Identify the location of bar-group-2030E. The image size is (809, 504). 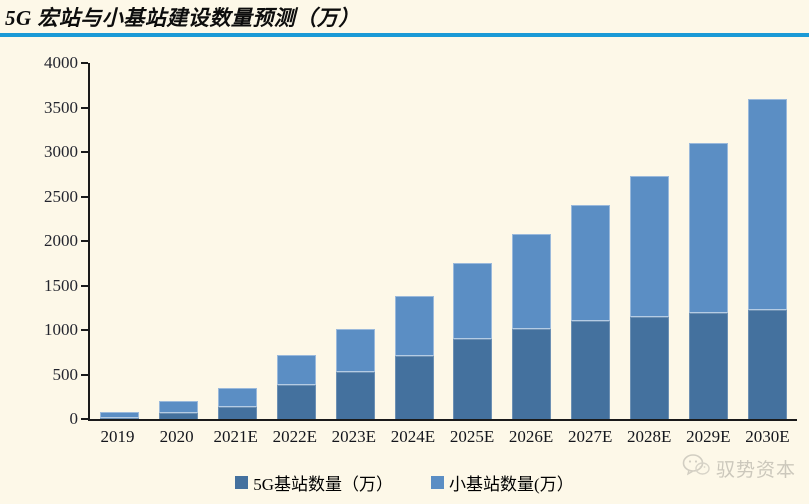
(767, 241).